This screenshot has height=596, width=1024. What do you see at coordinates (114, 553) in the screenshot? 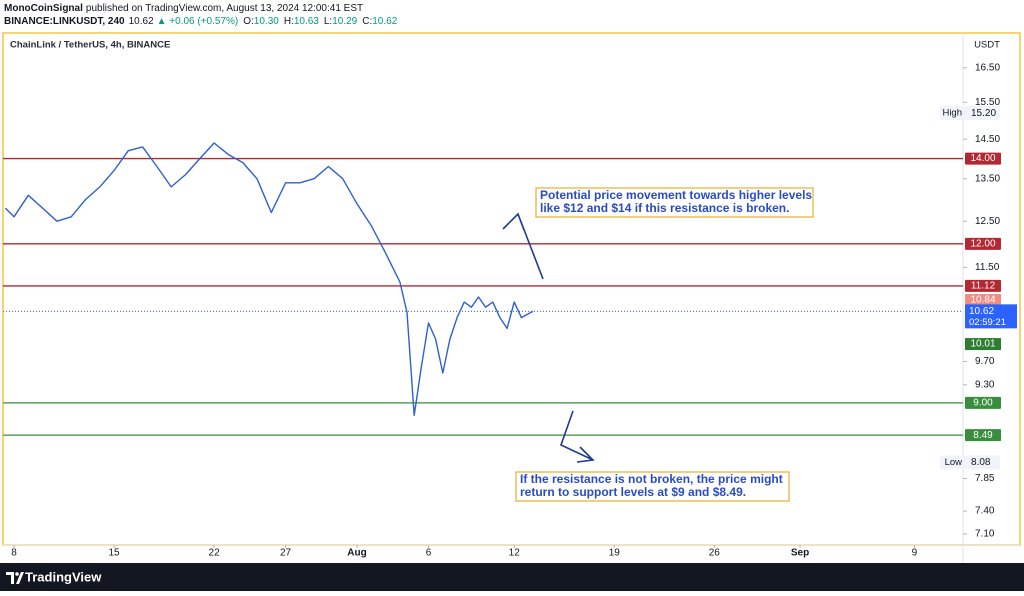
I see `x-tick-label: 15` at bounding box center [114, 553].